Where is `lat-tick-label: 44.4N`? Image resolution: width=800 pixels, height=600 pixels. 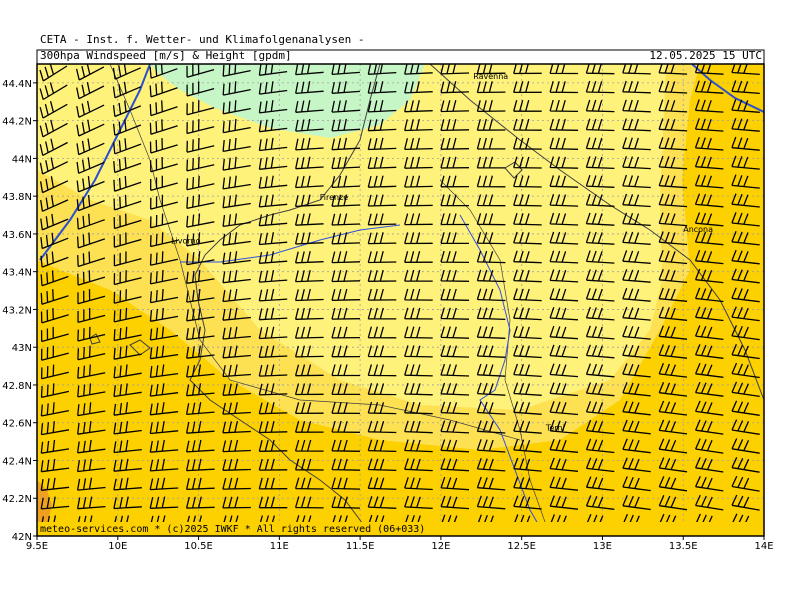
lat-tick-label: 44.4N is located at coordinates (17, 84).